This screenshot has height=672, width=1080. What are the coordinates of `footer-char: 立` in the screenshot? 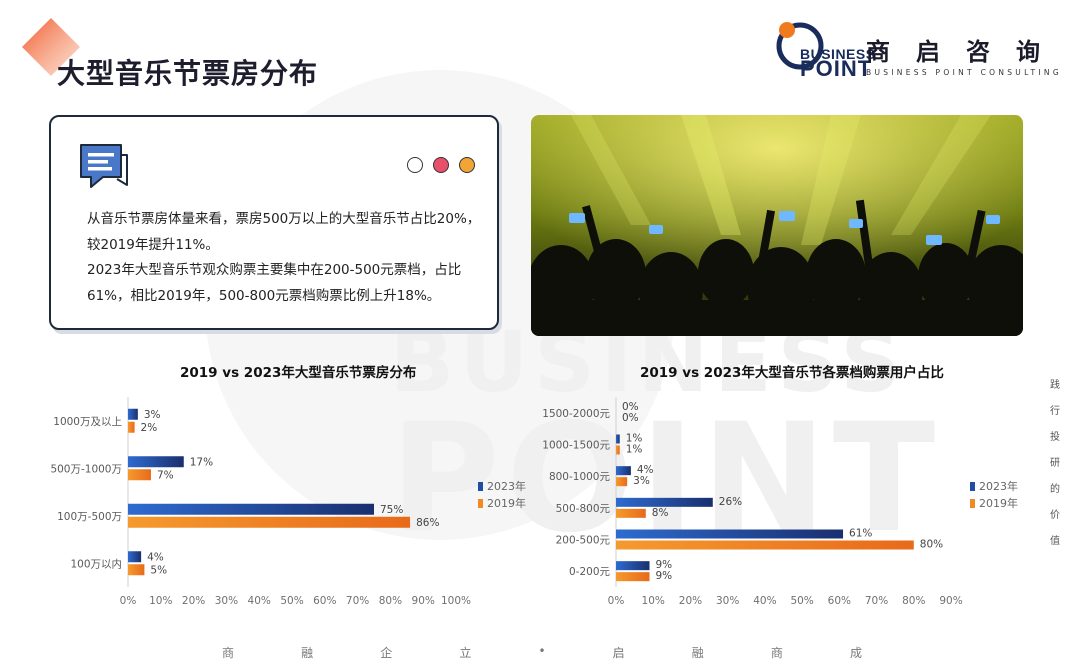 It's located at (465, 653).